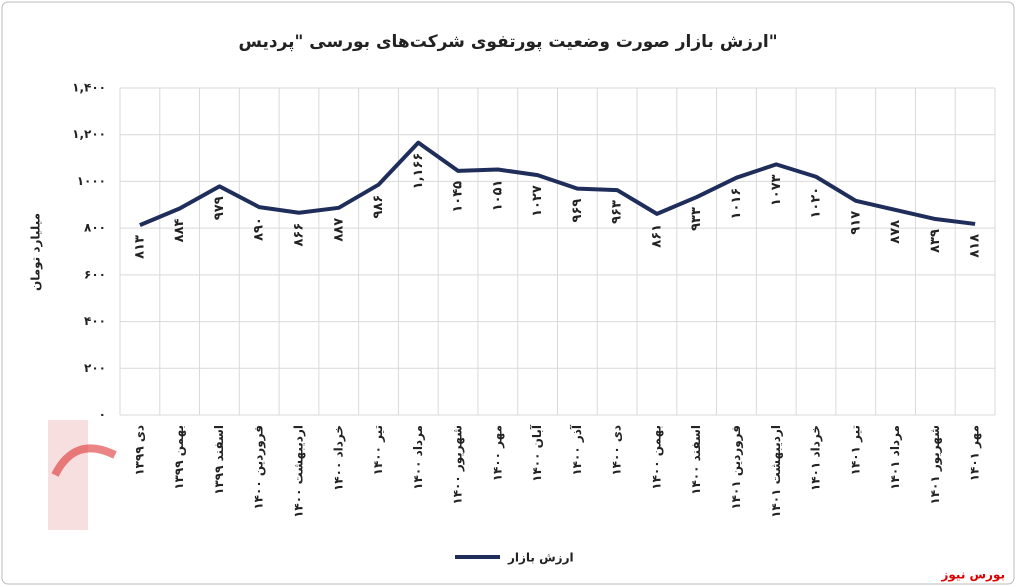 The width and height of the screenshot is (1017, 587). What do you see at coordinates (95, 274) in the screenshot?
I see `y-tick-label: ۶۰۰` at bounding box center [95, 274].